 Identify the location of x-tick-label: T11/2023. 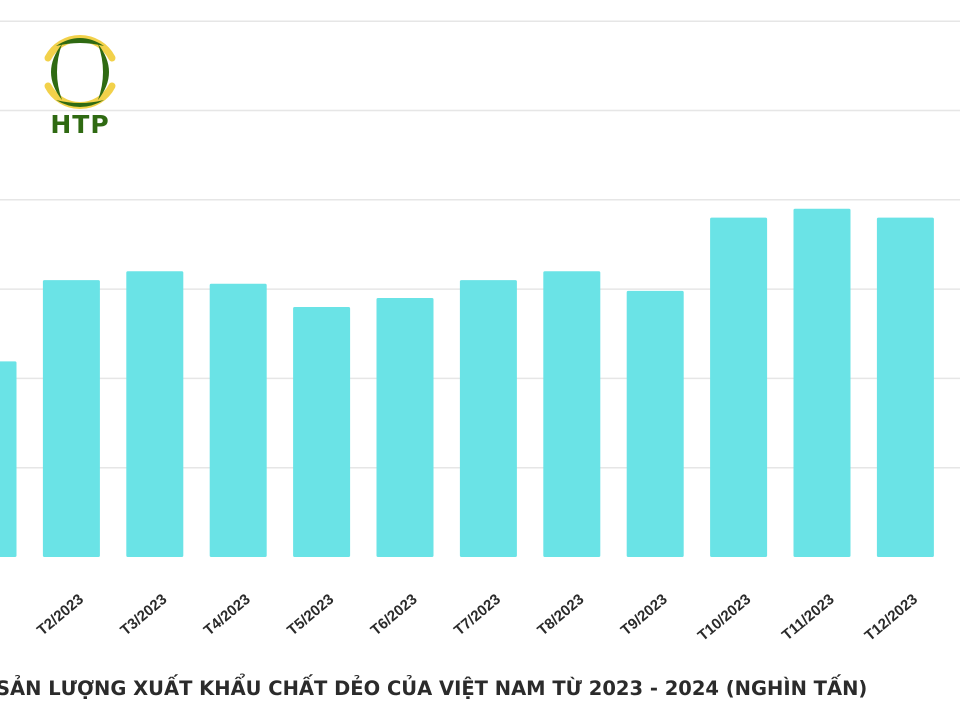
(808, 617).